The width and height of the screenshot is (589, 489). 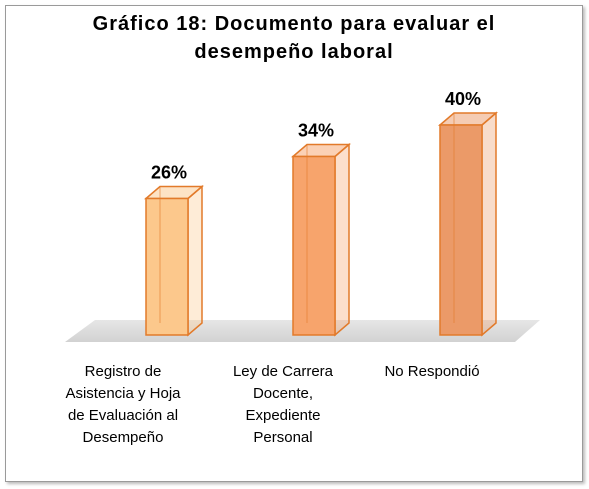 What do you see at coordinates (169, 173) in the screenshot?
I see `data-label: 26%` at bounding box center [169, 173].